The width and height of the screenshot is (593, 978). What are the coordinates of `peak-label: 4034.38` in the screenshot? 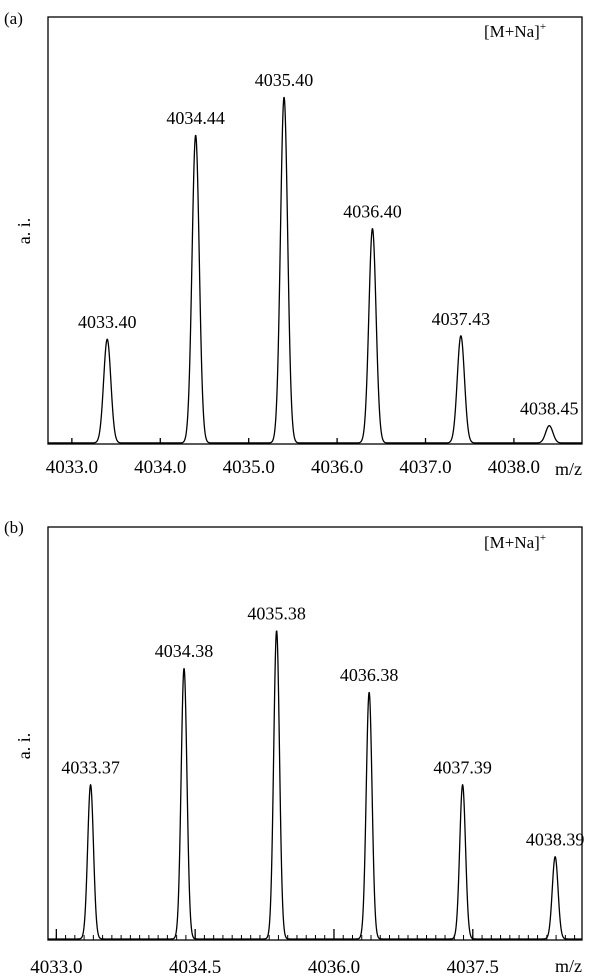 It's located at (184, 651).